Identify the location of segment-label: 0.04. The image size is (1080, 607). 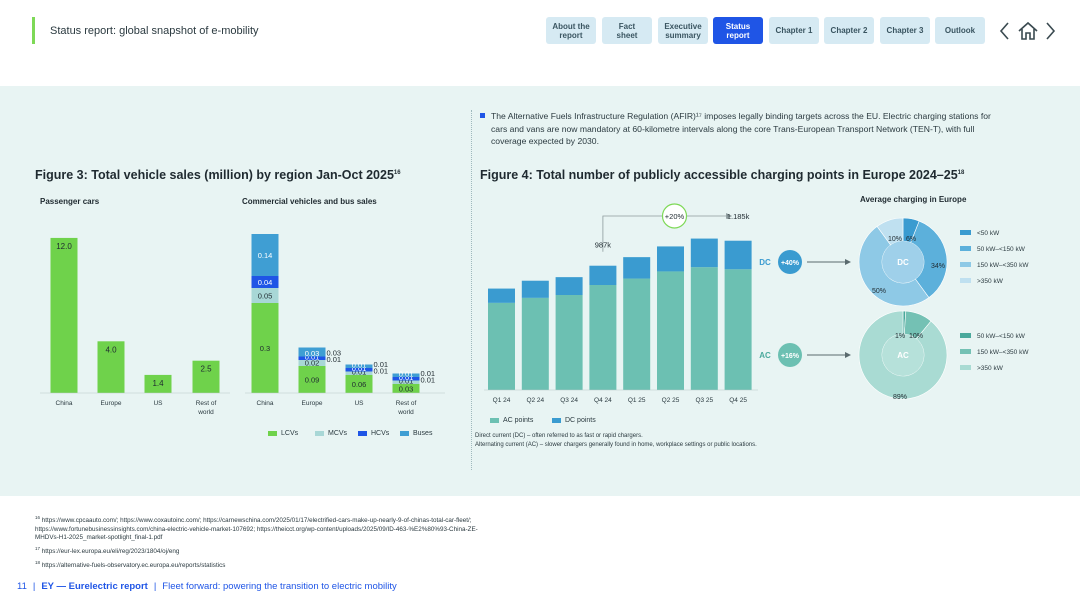
(265, 282).